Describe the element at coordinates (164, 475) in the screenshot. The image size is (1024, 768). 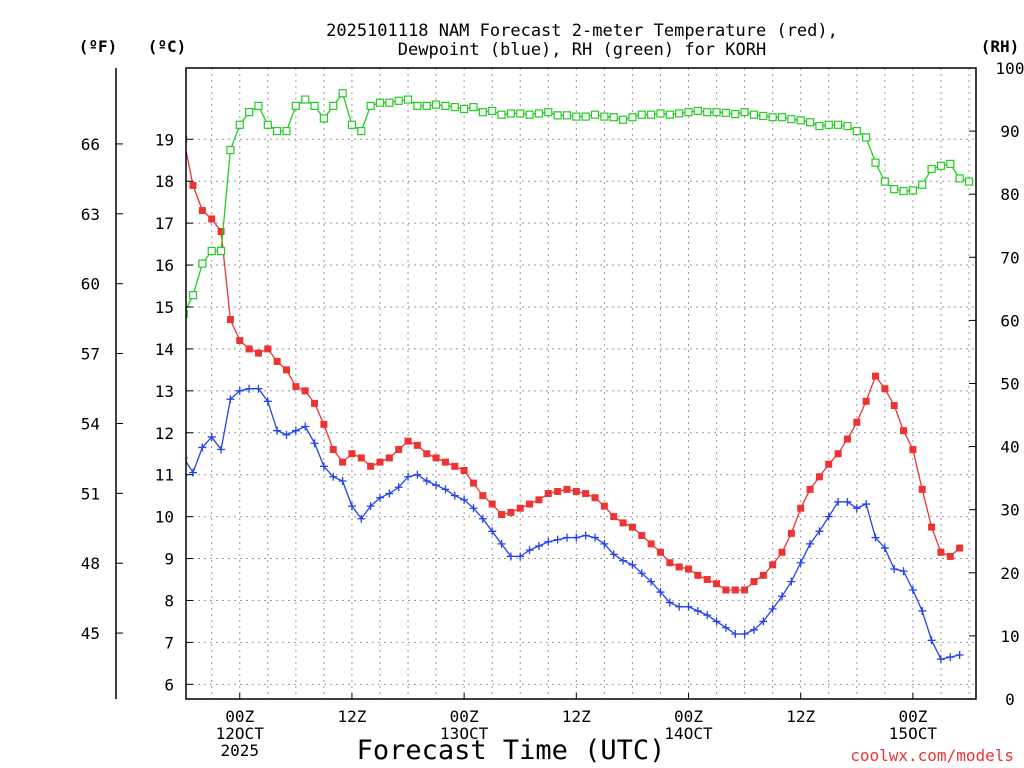
I see `celsius-tick-label: 11` at that location.